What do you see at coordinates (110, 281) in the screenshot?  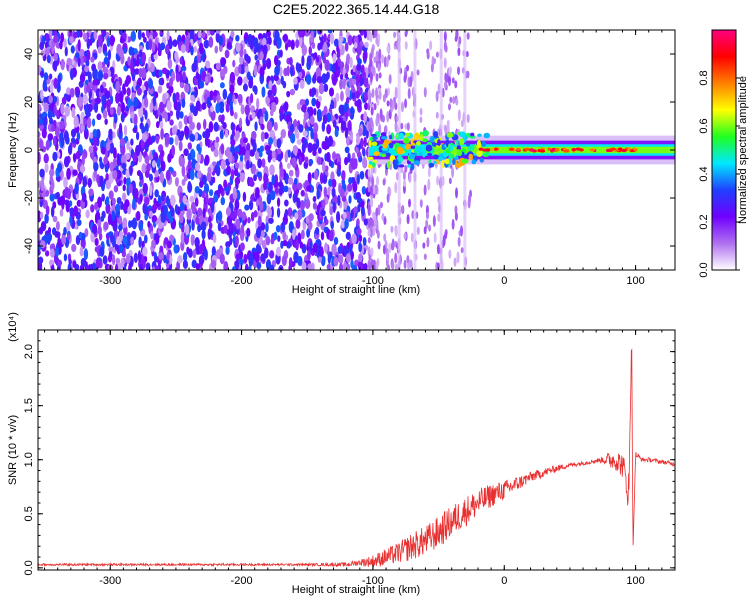 I see `x-tick-label: -300` at bounding box center [110, 281].